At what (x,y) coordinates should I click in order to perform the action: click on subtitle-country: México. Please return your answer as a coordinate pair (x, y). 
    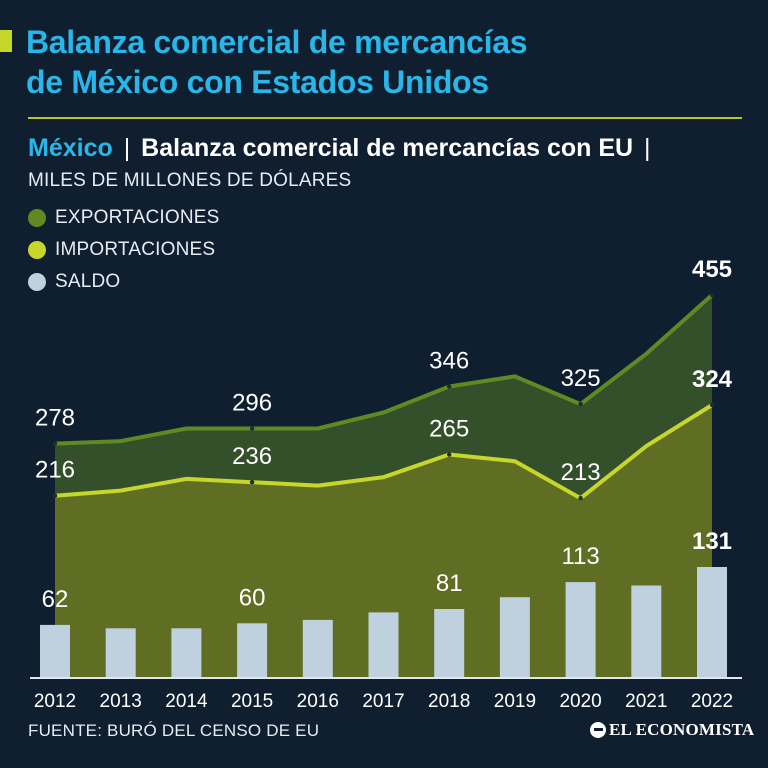
    Looking at the image, I should click on (70, 148).